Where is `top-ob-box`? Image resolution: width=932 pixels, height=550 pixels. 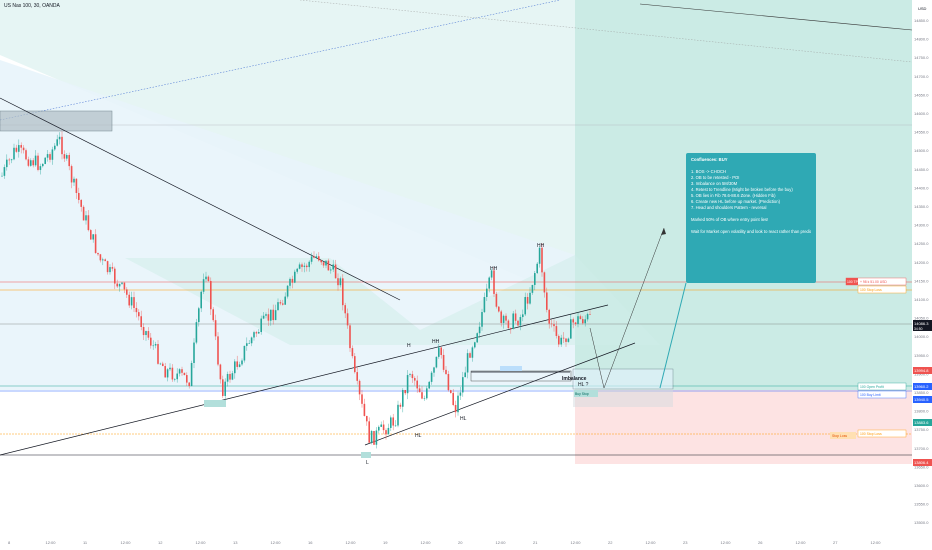 top-ob-box is located at coordinates (56, 121).